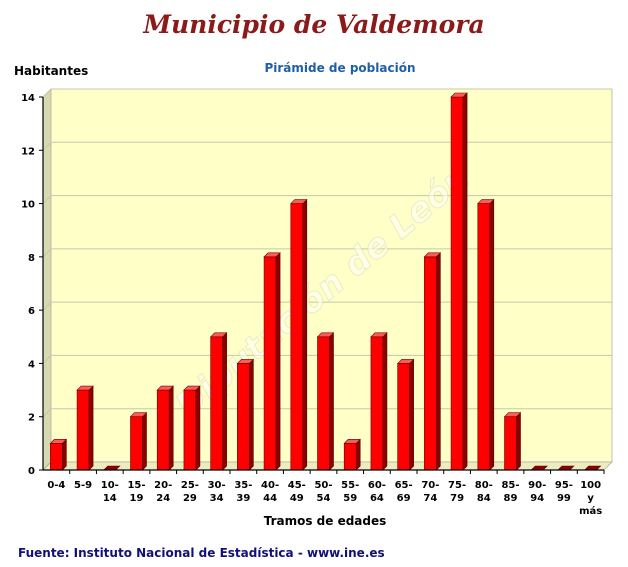 The image size is (628, 567). What do you see at coordinates (190, 492) in the screenshot?
I see `x-tick-label: 25-29` at bounding box center [190, 492].